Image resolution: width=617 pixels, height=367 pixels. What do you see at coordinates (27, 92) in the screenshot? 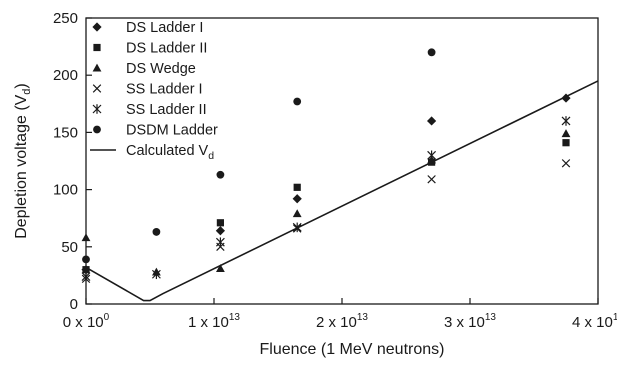
I see `y-axis-title-subscript: d` at bounding box center [27, 92].